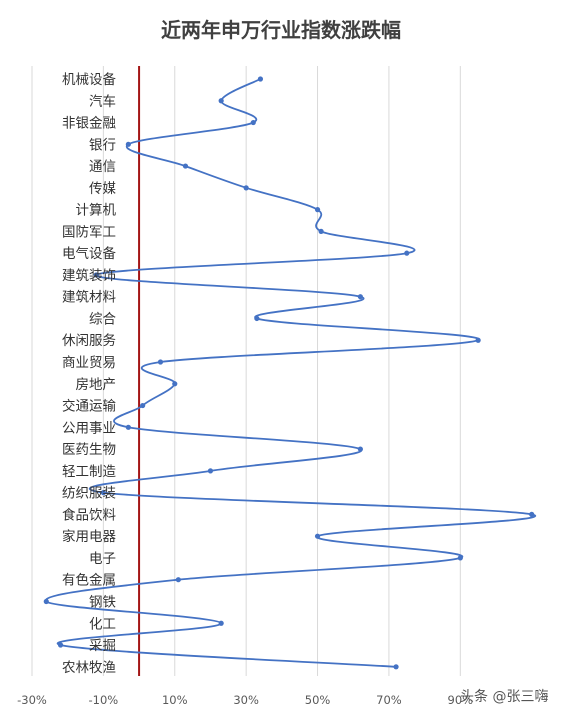 Image resolution: width=562 pixels, height=716 pixels. What do you see at coordinates (96, 211) in the screenshot?
I see `category-label: 计算机` at bounding box center [96, 211].